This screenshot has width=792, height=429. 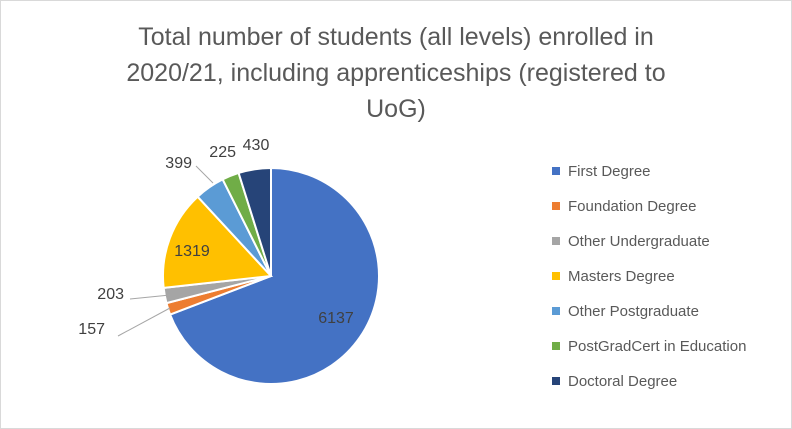 I want to click on legend-swatch-first-degree, so click(x=556, y=171).